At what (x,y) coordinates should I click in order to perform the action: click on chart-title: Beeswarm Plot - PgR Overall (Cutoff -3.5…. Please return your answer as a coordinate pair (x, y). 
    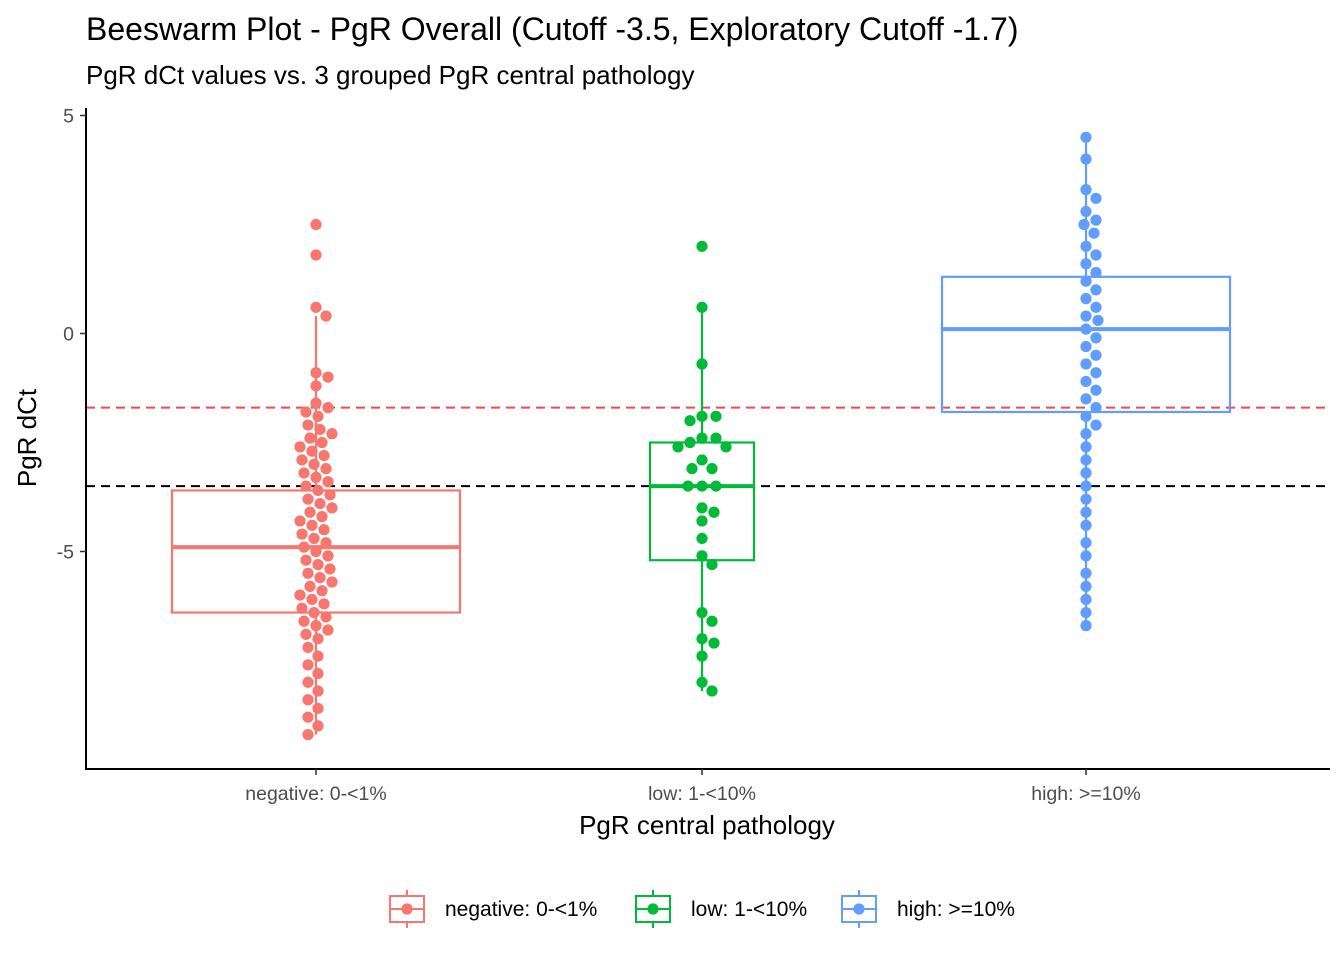
    Looking at the image, I should click on (552, 29).